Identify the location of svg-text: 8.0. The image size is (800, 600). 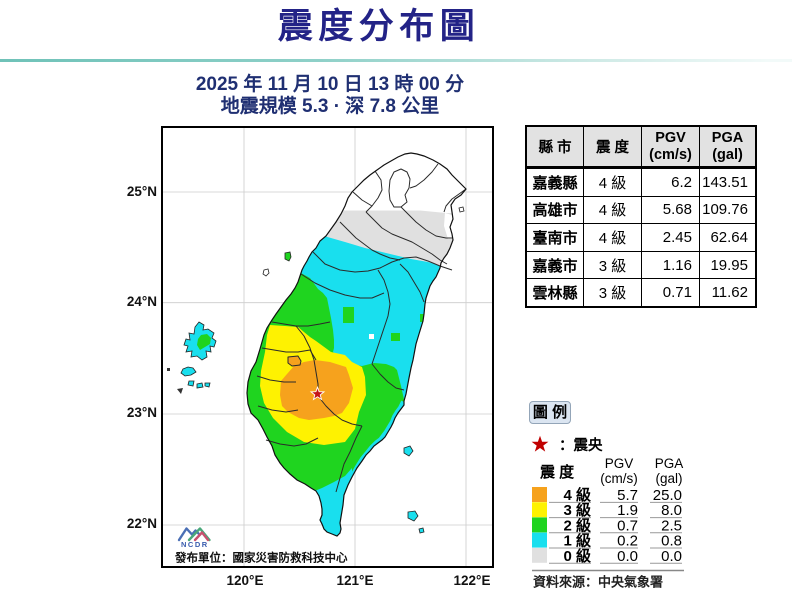
(671, 510).